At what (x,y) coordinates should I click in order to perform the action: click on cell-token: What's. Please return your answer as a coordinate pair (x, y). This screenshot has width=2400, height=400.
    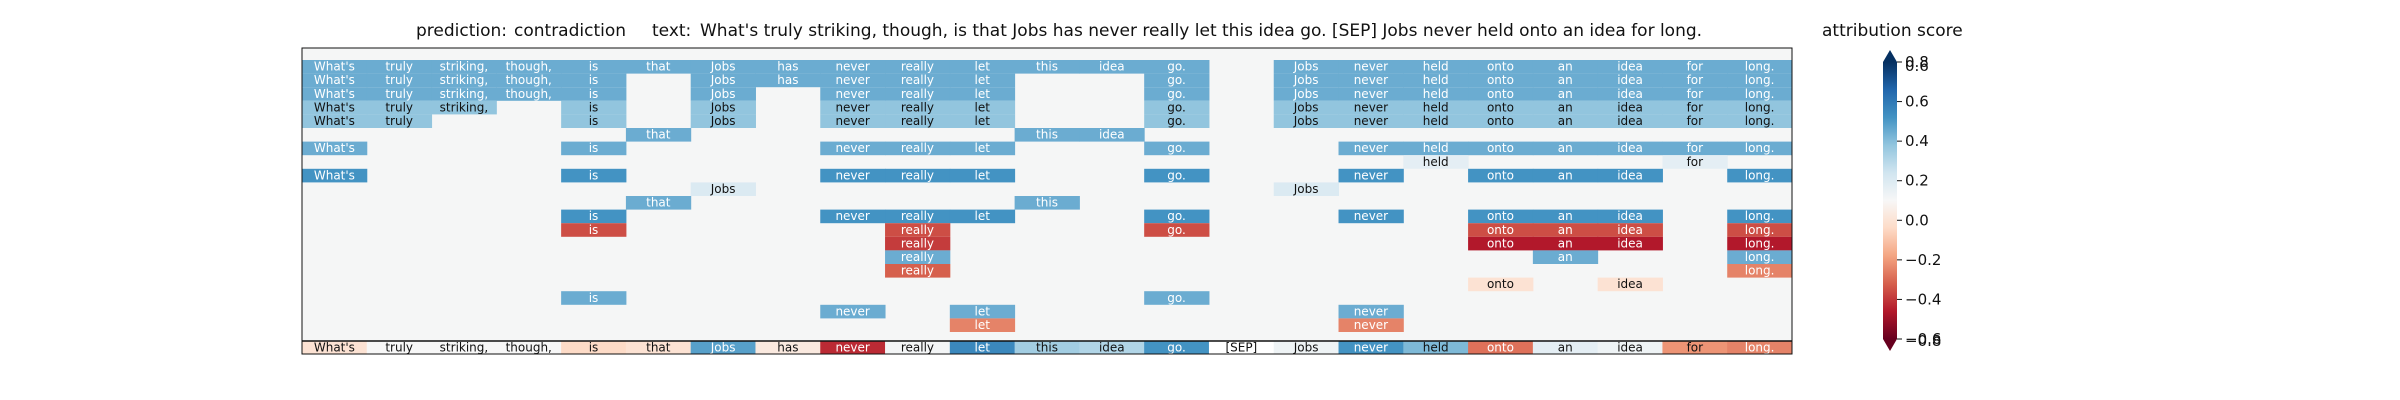
    Looking at the image, I should click on (334, 67).